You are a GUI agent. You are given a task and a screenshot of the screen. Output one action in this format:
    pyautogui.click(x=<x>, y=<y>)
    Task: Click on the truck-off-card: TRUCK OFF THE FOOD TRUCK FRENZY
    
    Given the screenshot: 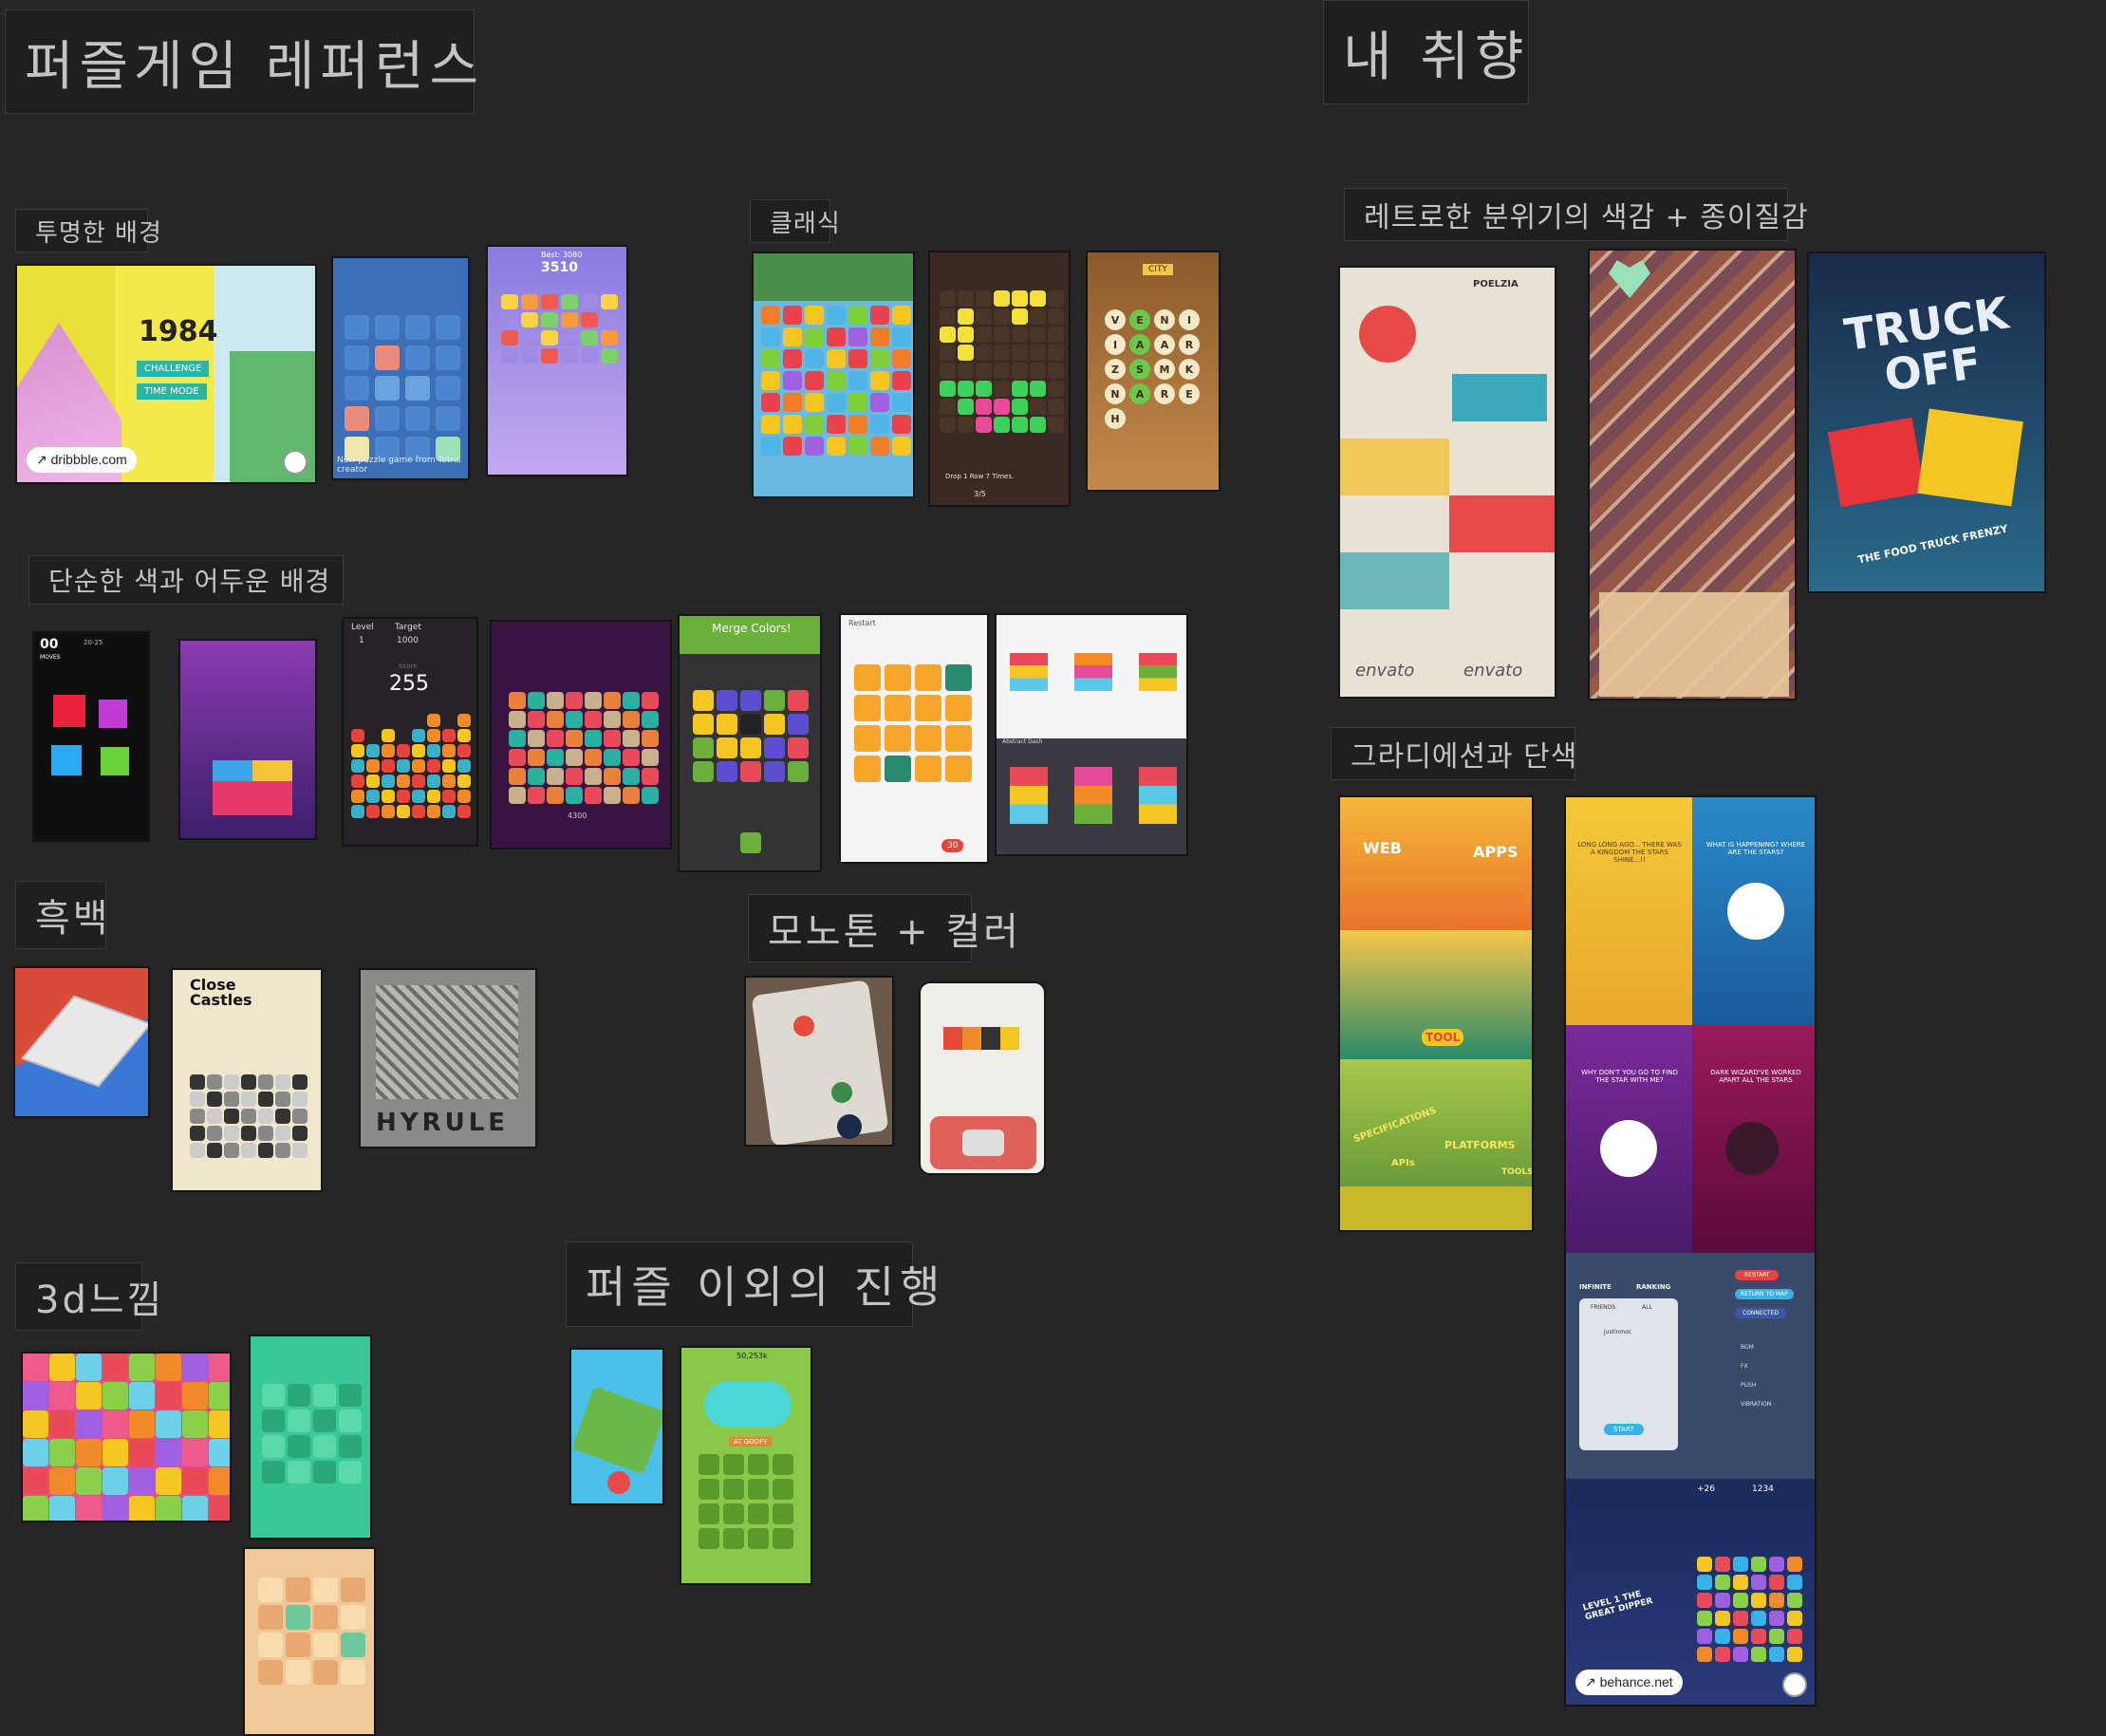 What is the action you would take?
    pyautogui.click(x=1926, y=423)
    